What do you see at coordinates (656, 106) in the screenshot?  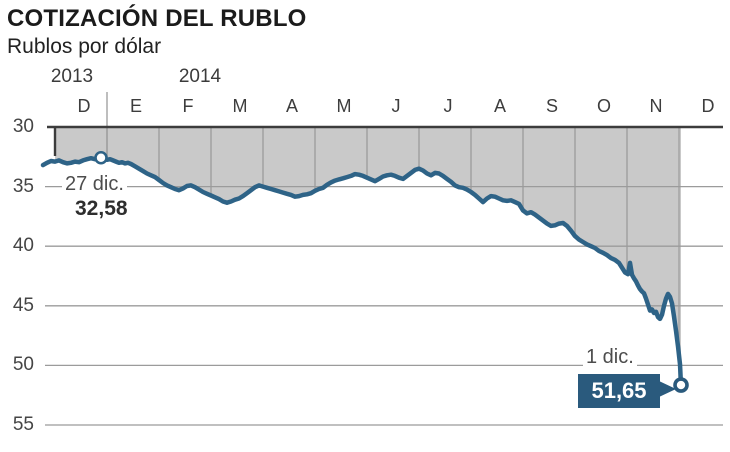 I see `month-label: N` at bounding box center [656, 106].